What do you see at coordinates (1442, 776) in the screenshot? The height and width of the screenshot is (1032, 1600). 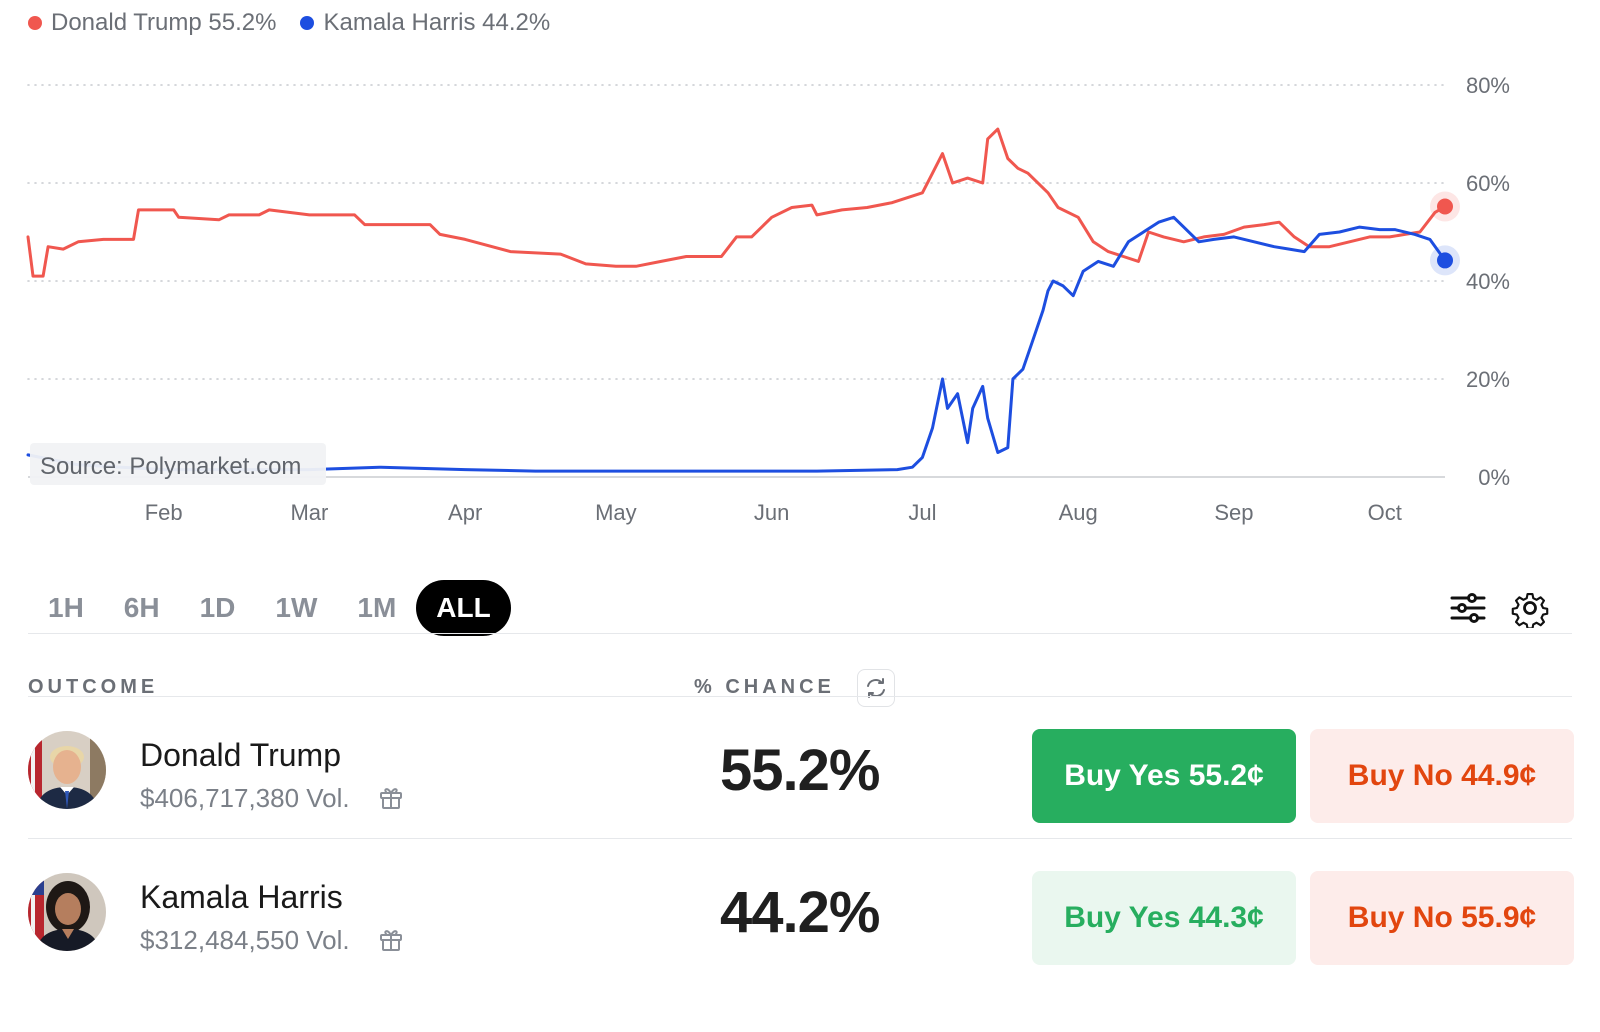 I see `buy-no-button-trump: Buy No 44.9¢` at bounding box center [1442, 776].